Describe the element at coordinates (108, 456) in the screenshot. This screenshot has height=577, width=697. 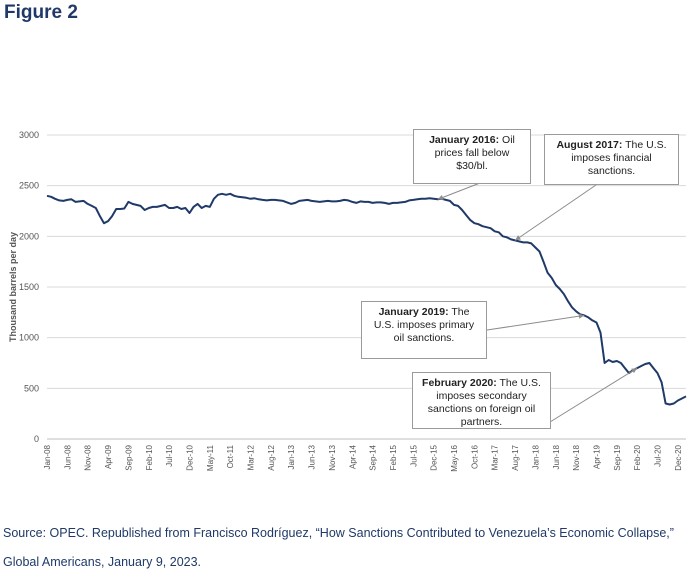
I see `x-tick-label: Apr-09` at that location.